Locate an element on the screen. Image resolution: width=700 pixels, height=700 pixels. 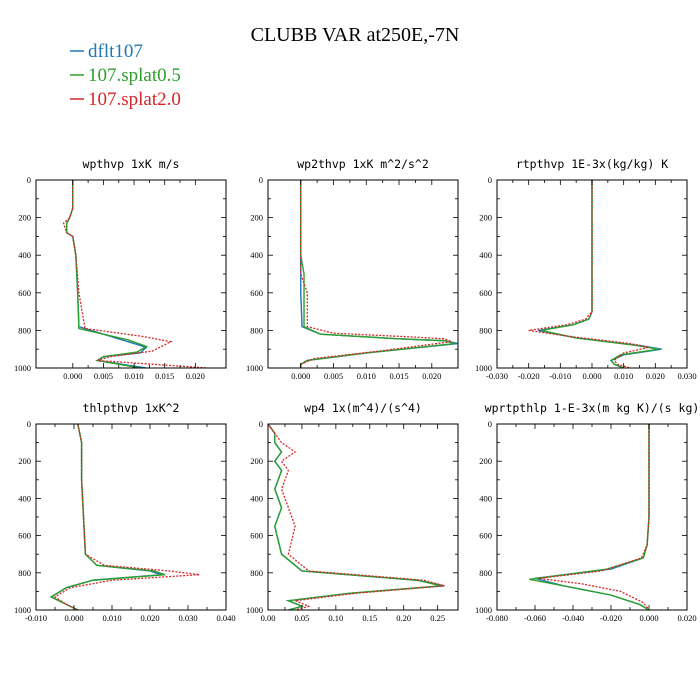
x-tick-label: -0.080 is located at coordinates (497, 618).